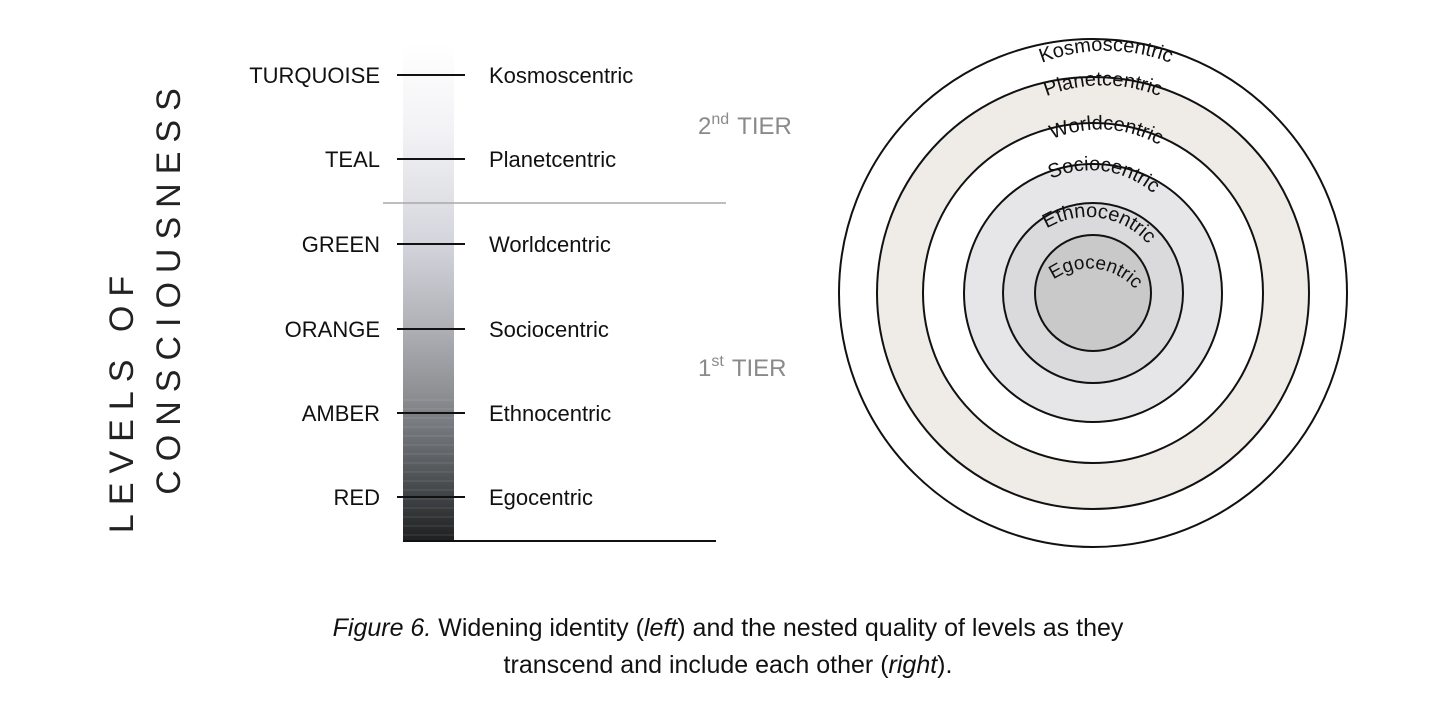  I want to click on level-identity: Worldcentric, so click(550, 244).